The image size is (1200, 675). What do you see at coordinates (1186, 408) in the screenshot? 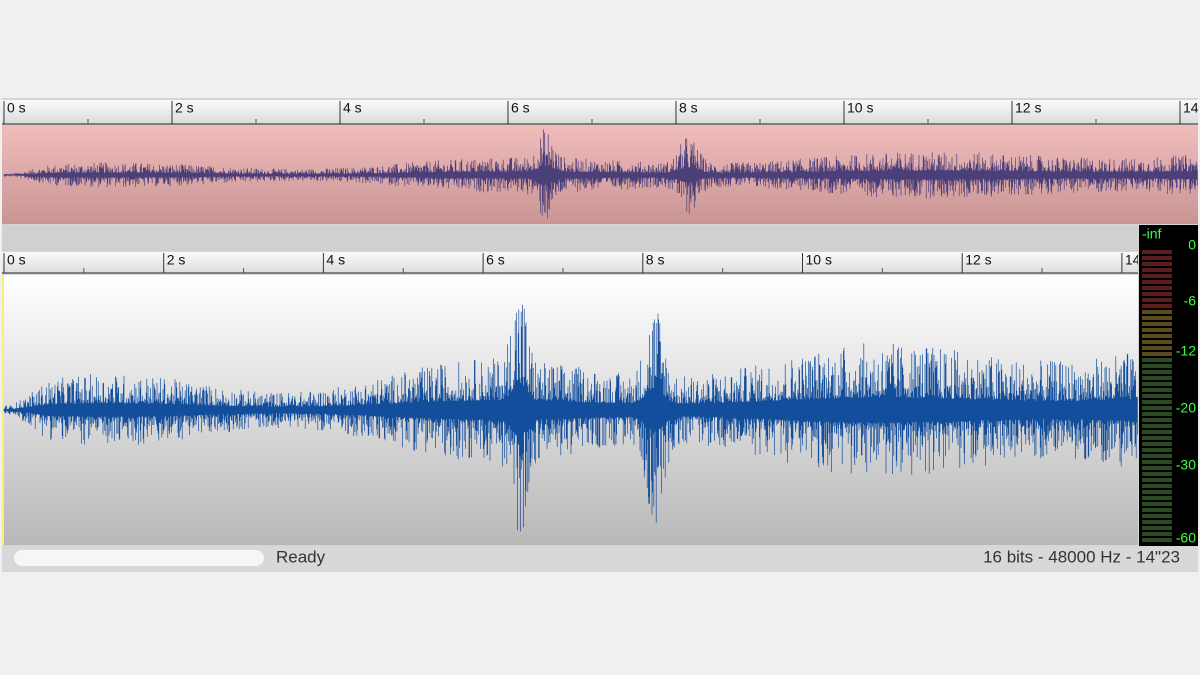
I see `meter-label: -20` at bounding box center [1186, 408].